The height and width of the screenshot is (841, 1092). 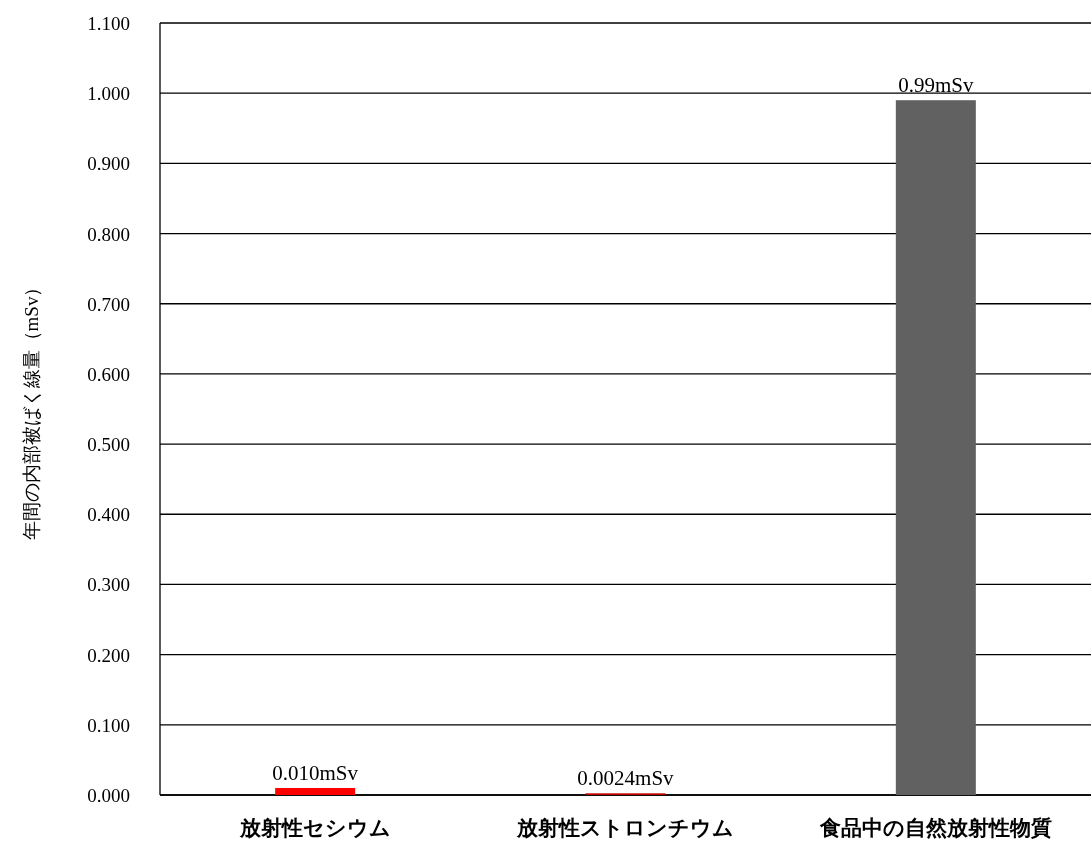 What do you see at coordinates (31, 409) in the screenshot?
I see `y-axis-title: 年間の内部被ばく線量（mSv）` at bounding box center [31, 409].